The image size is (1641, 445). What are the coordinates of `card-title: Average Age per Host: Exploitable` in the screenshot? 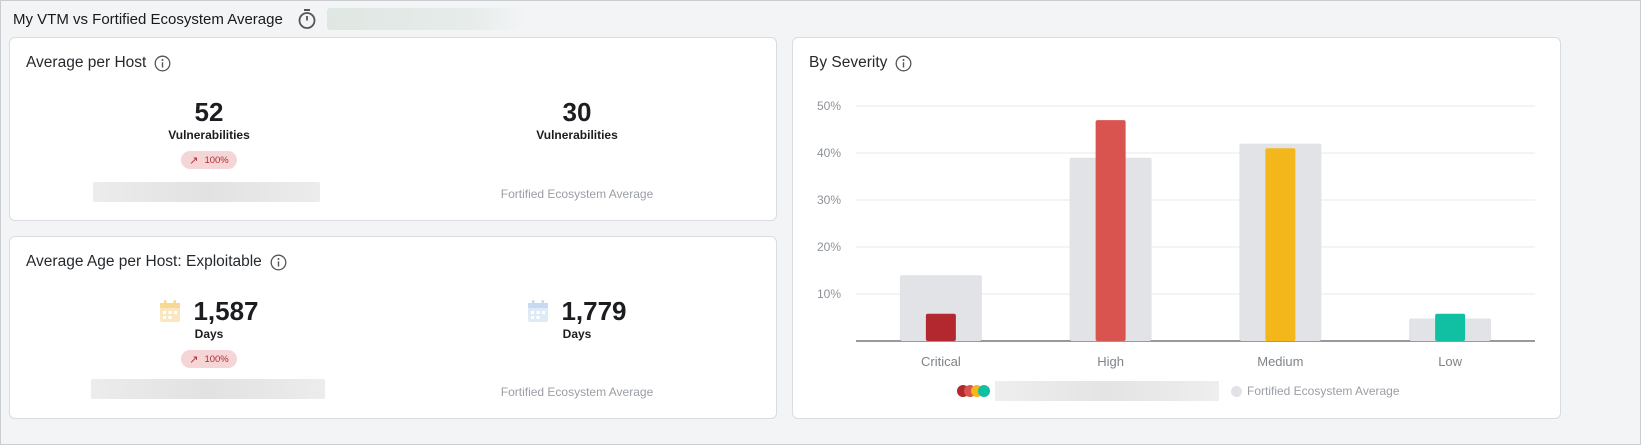 It's located at (156, 262).